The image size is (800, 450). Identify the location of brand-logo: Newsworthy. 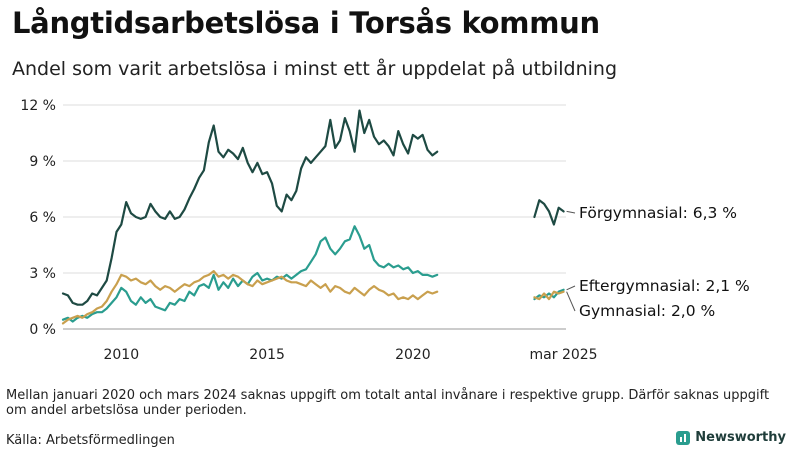
(731, 437).